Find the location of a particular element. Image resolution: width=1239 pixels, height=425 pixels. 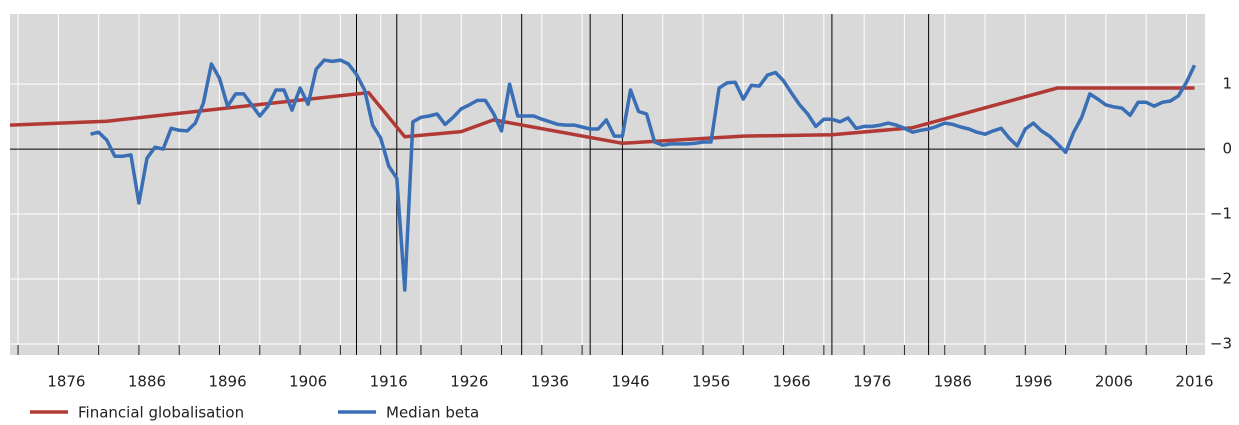

x-tick-label: 1976 is located at coordinates (872, 382).